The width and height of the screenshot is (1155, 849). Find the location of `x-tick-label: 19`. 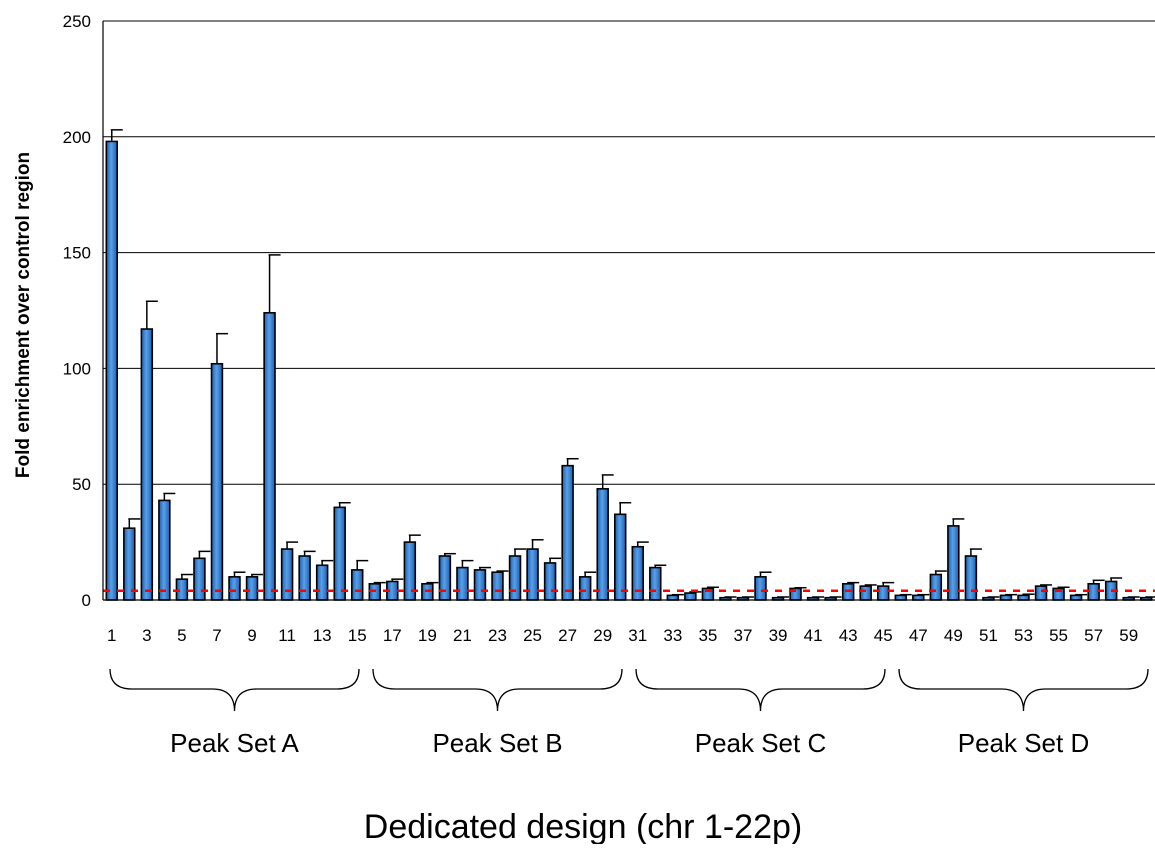

x-tick-label: 19 is located at coordinates (427, 635).